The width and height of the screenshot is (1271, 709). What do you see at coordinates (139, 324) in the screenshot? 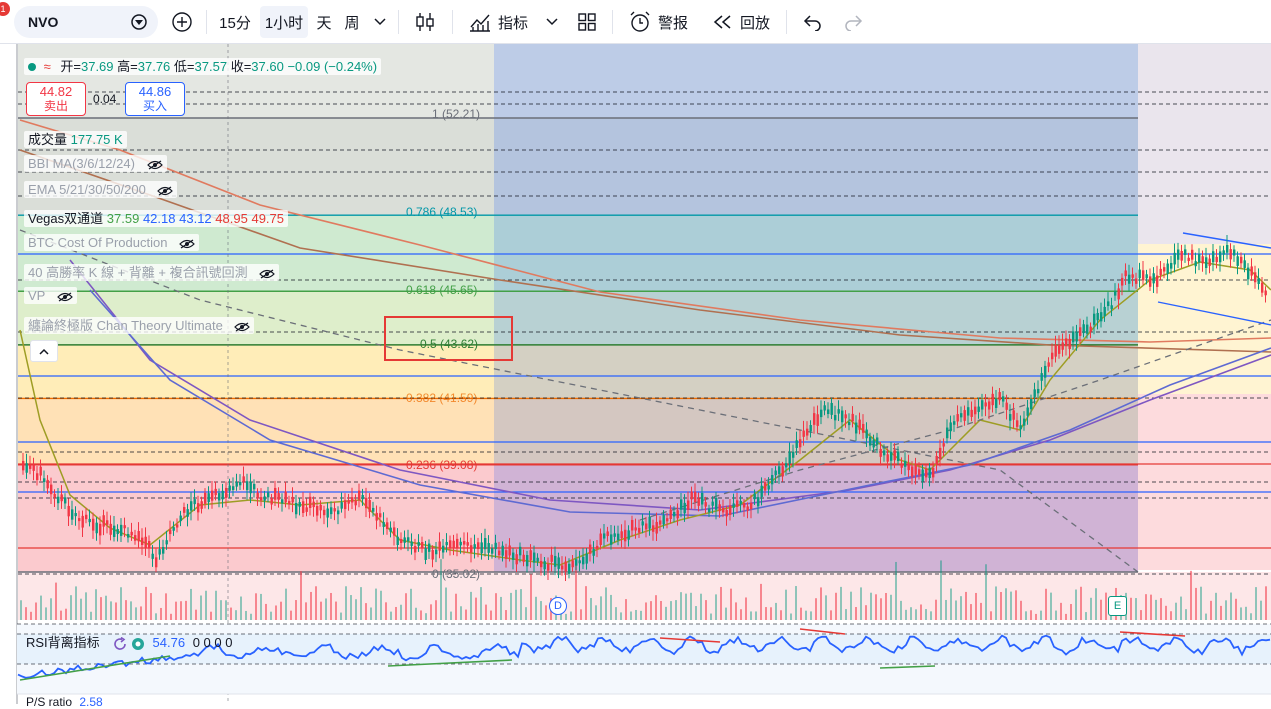
I see `indicator-chan: 纏論終極版 Chan Theory Ultimate` at bounding box center [139, 324].